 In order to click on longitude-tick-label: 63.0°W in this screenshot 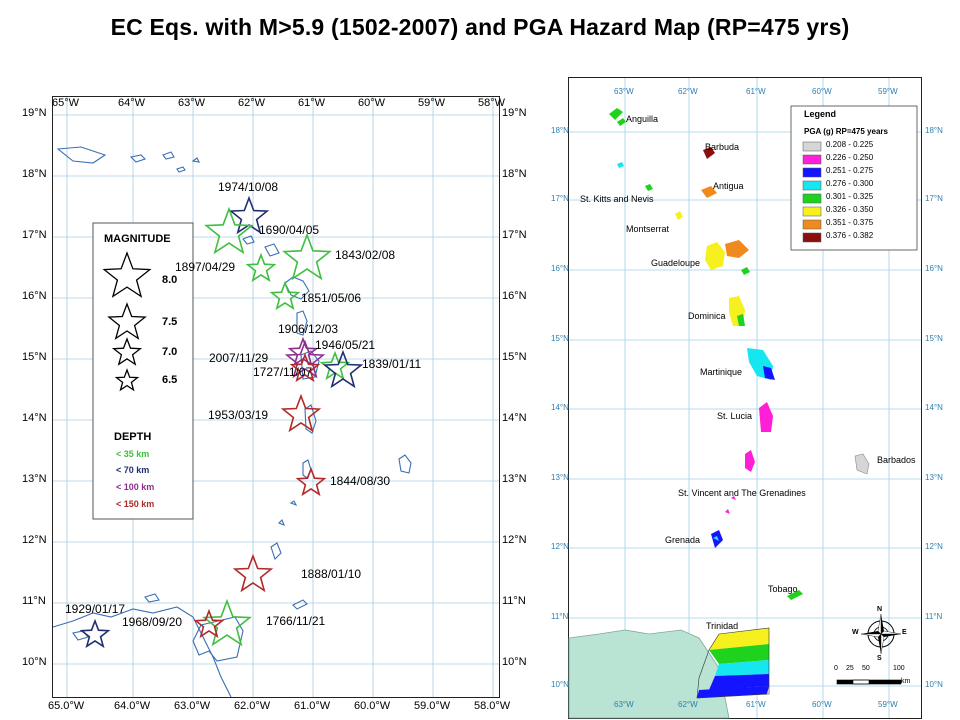, I will do `click(192, 706)`.